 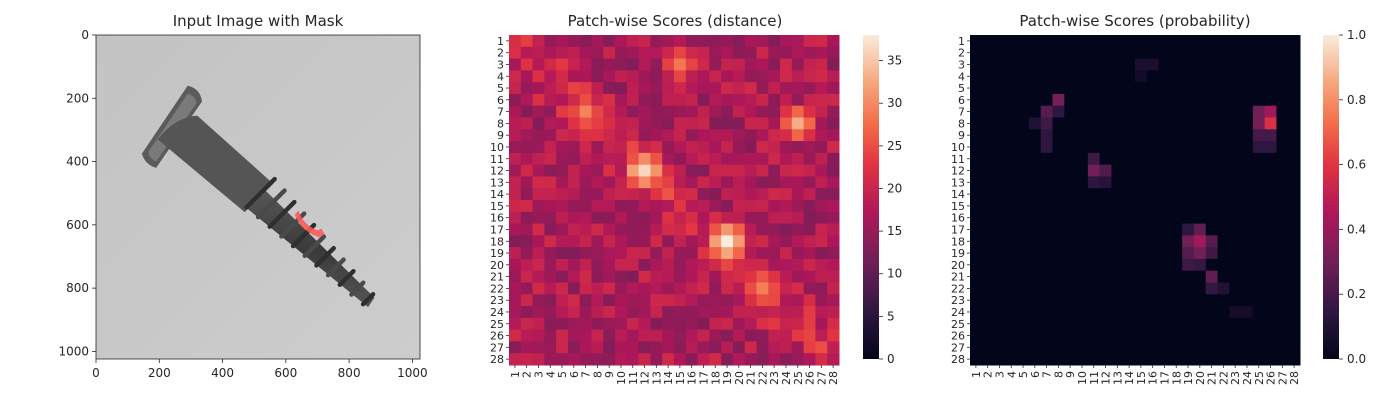 What do you see at coordinates (1047, 374) in the screenshot?
I see `probability-x-tick-label: 7` at bounding box center [1047, 374].